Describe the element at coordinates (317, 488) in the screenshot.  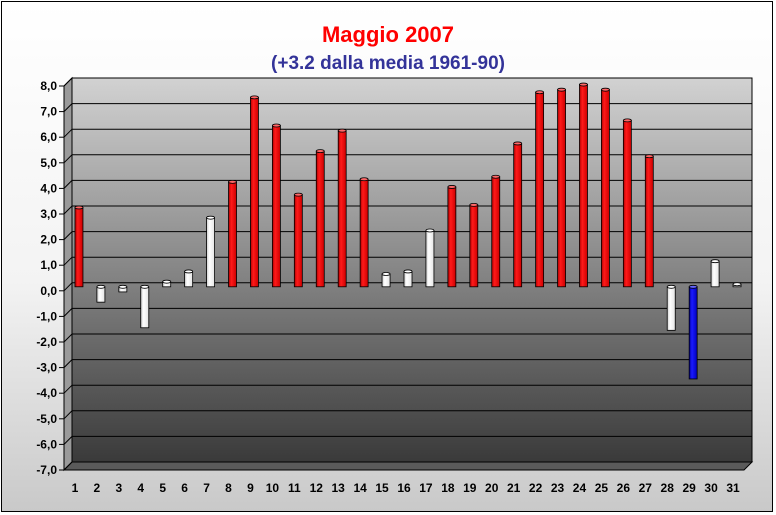
I see `x-tick-label: 12` at that location.